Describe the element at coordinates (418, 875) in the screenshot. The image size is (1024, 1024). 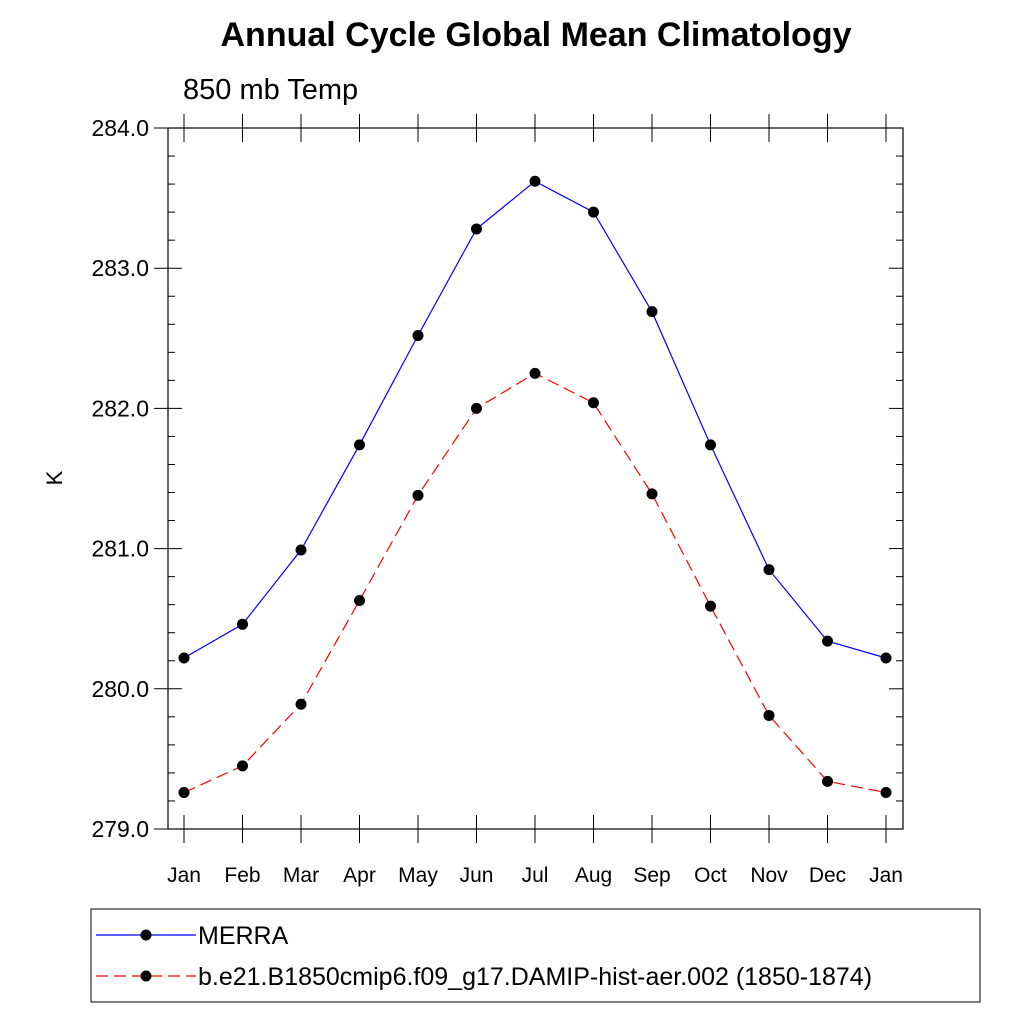
I see `x-tick-label: May` at that location.